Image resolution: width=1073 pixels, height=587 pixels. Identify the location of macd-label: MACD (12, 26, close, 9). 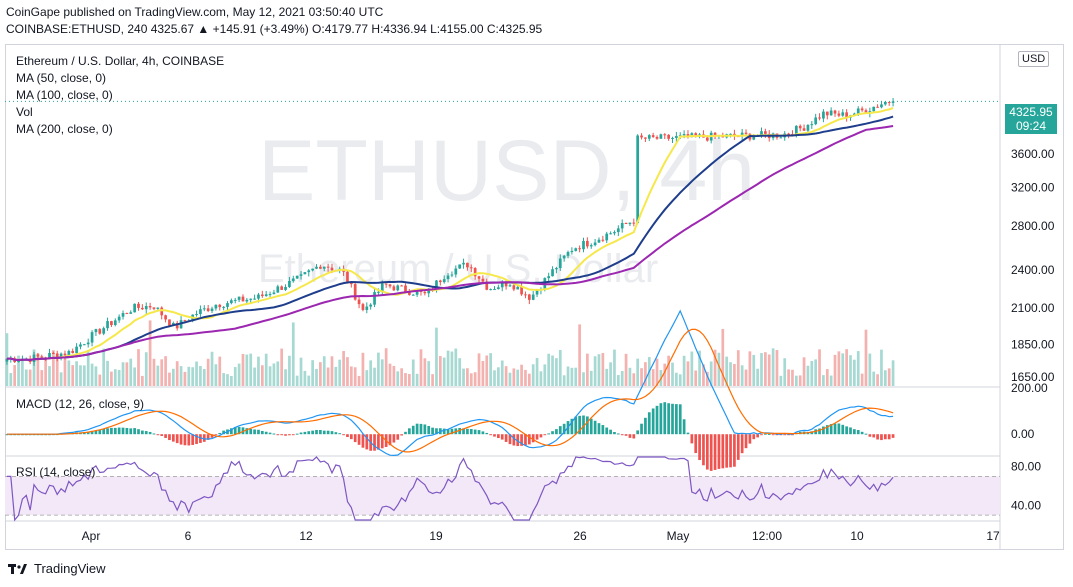
(80, 404).